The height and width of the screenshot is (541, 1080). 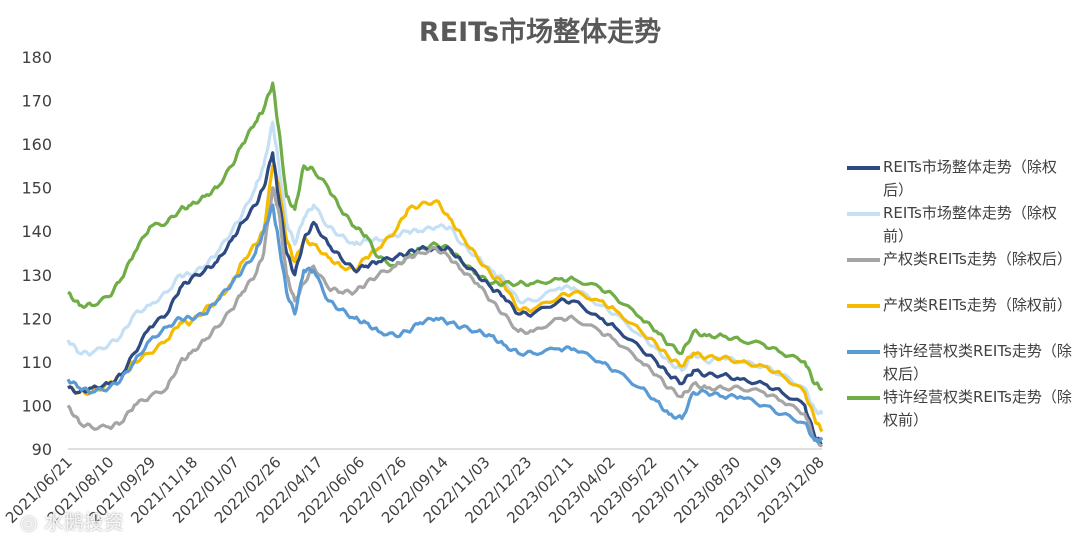 What do you see at coordinates (36, 253) in the screenshot?
I see `y-axis: 90 100 110 120 130 140 150 160 170 180` at bounding box center [36, 253].